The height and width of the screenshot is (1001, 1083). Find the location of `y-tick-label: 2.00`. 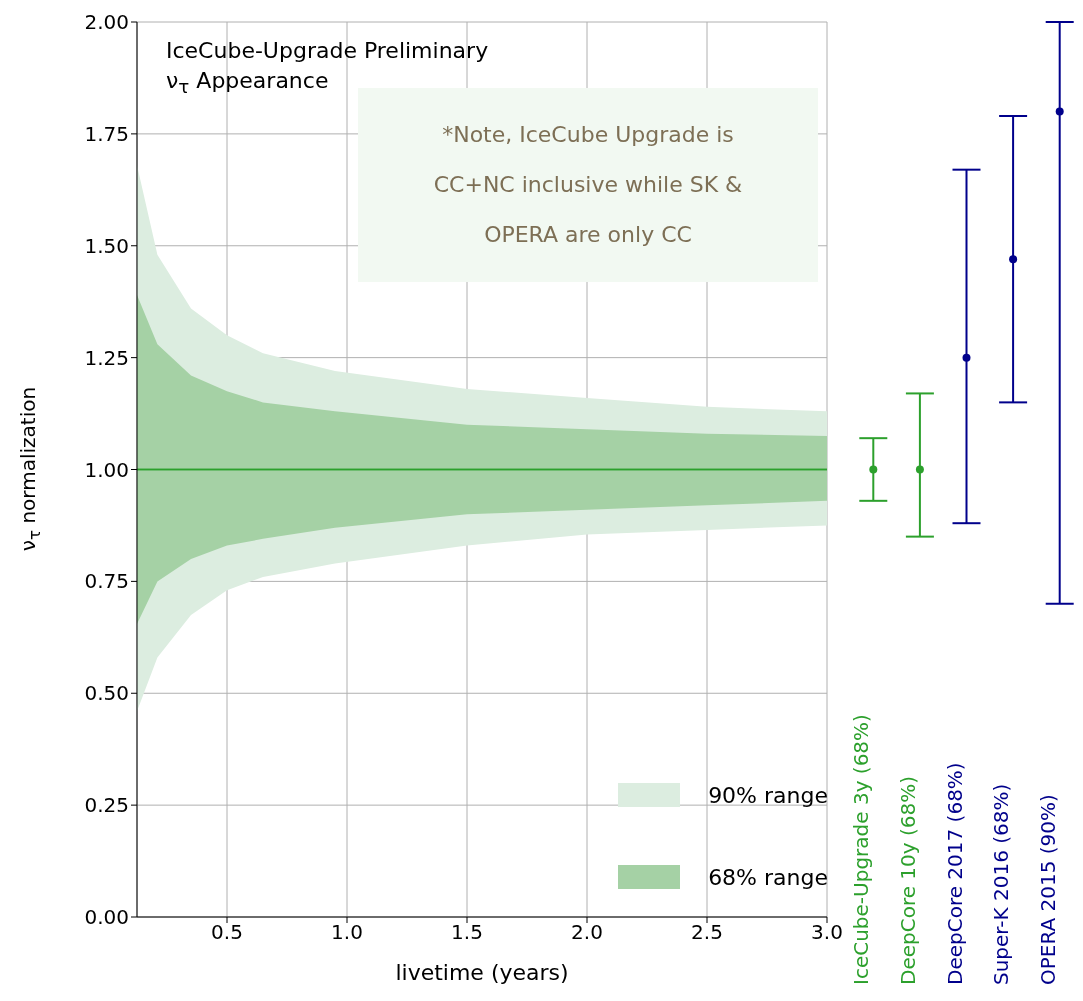

y-tick-label: 2.00 is located at coordinates (106, 22).